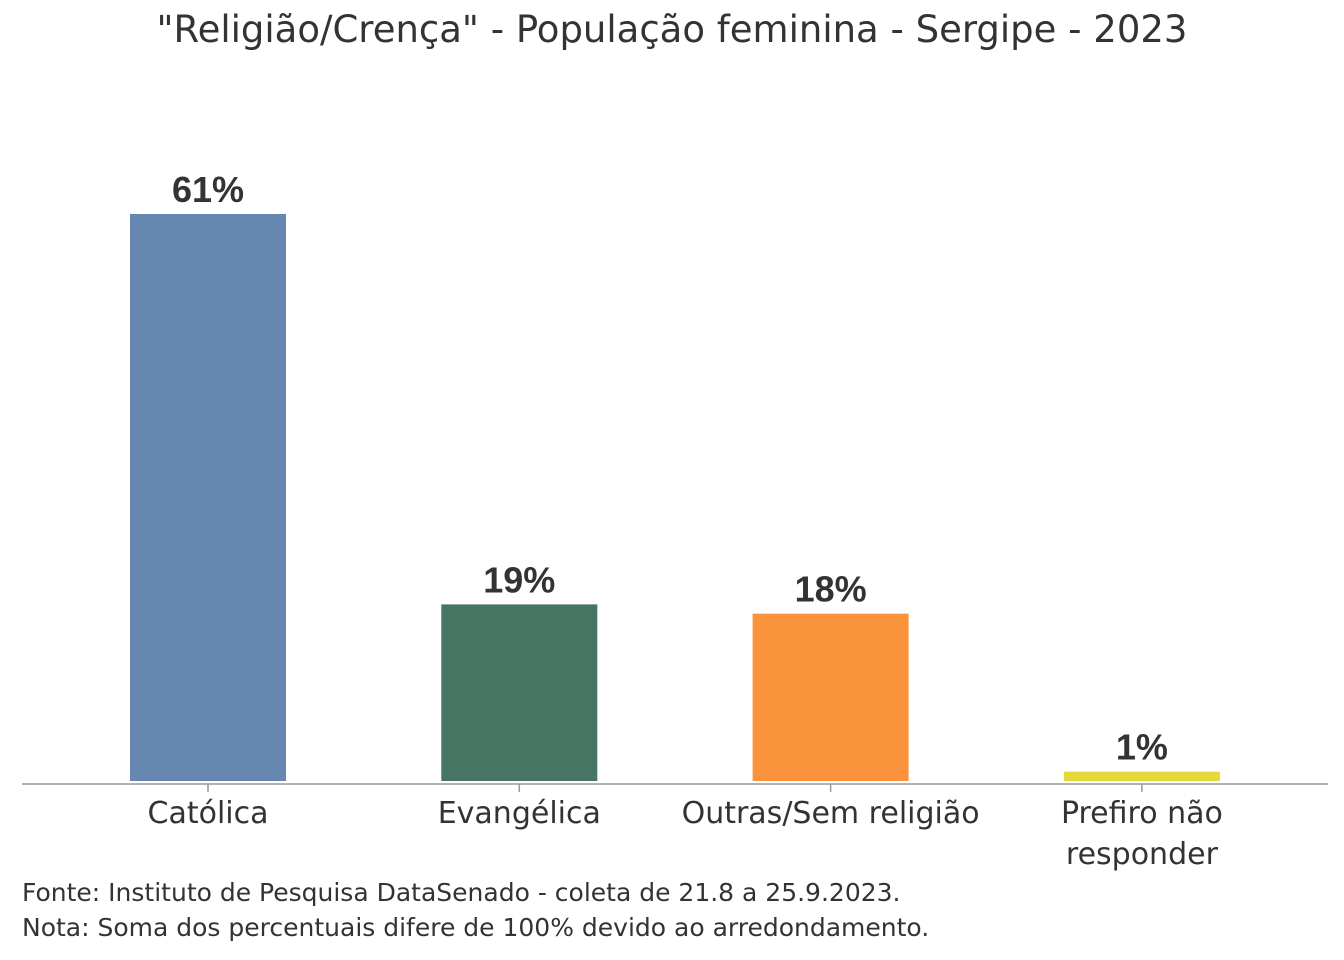  Describe the element at coordinates (1142, 747) in the screenshot. I see `data-label: 1%` at that location.